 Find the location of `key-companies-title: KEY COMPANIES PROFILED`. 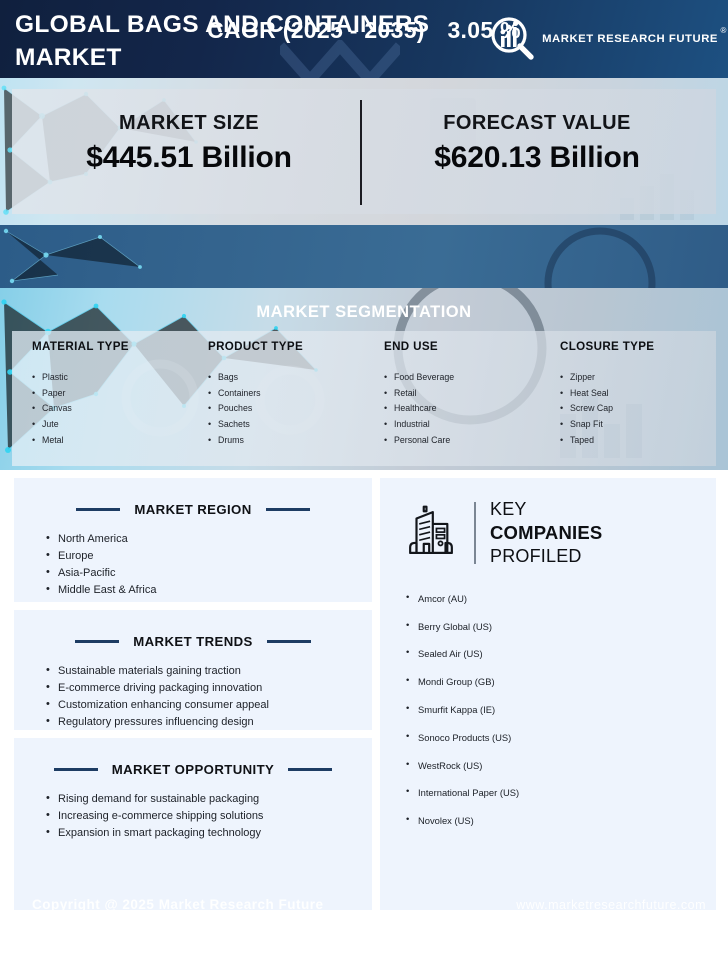

key-companies-title: KEY COMPANIES PROFILED is located at coordinates (546, 533).